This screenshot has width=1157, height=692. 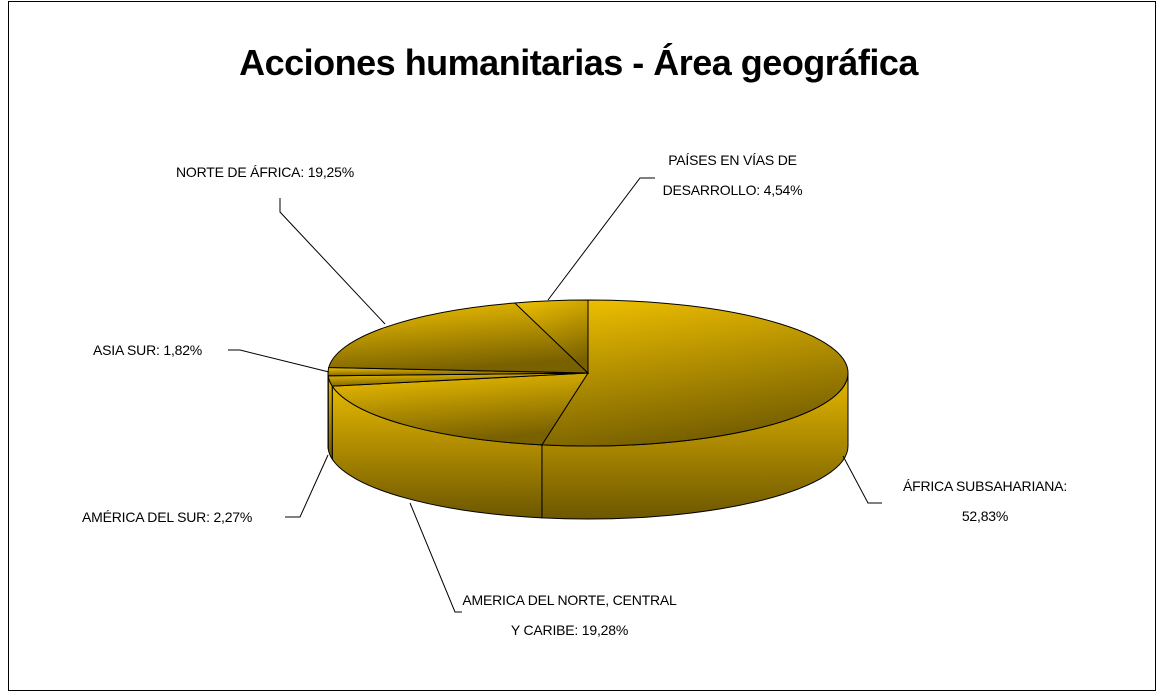 What do you see at coordinates (985, 501) in the screenshot?
I see `data-label: ÁFRICA SUBSAHARIANA: 52,83%` at bounding box center [985, 501].